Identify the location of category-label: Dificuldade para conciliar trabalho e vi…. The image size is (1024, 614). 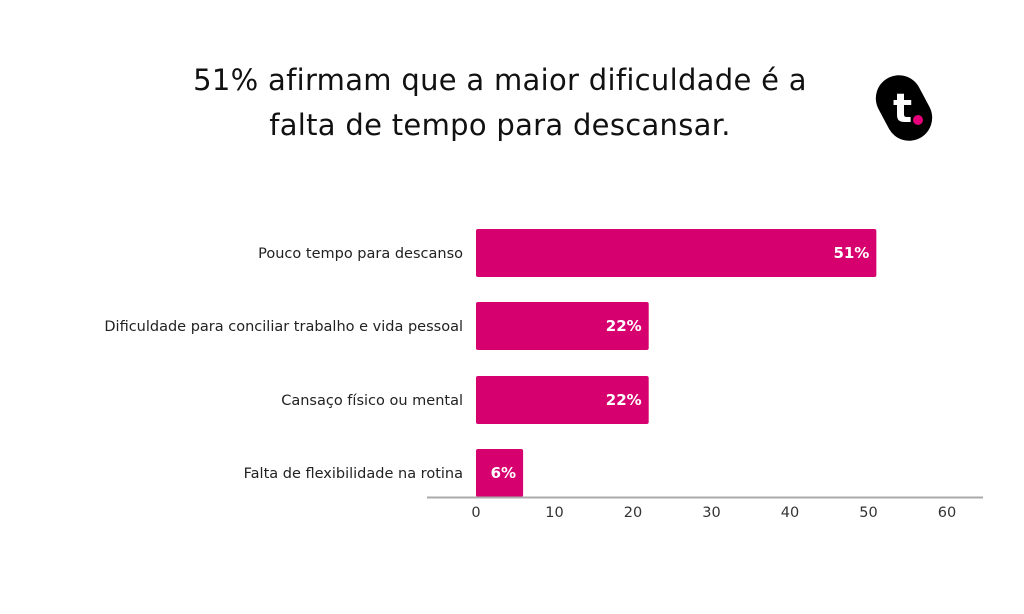
(283, 327).